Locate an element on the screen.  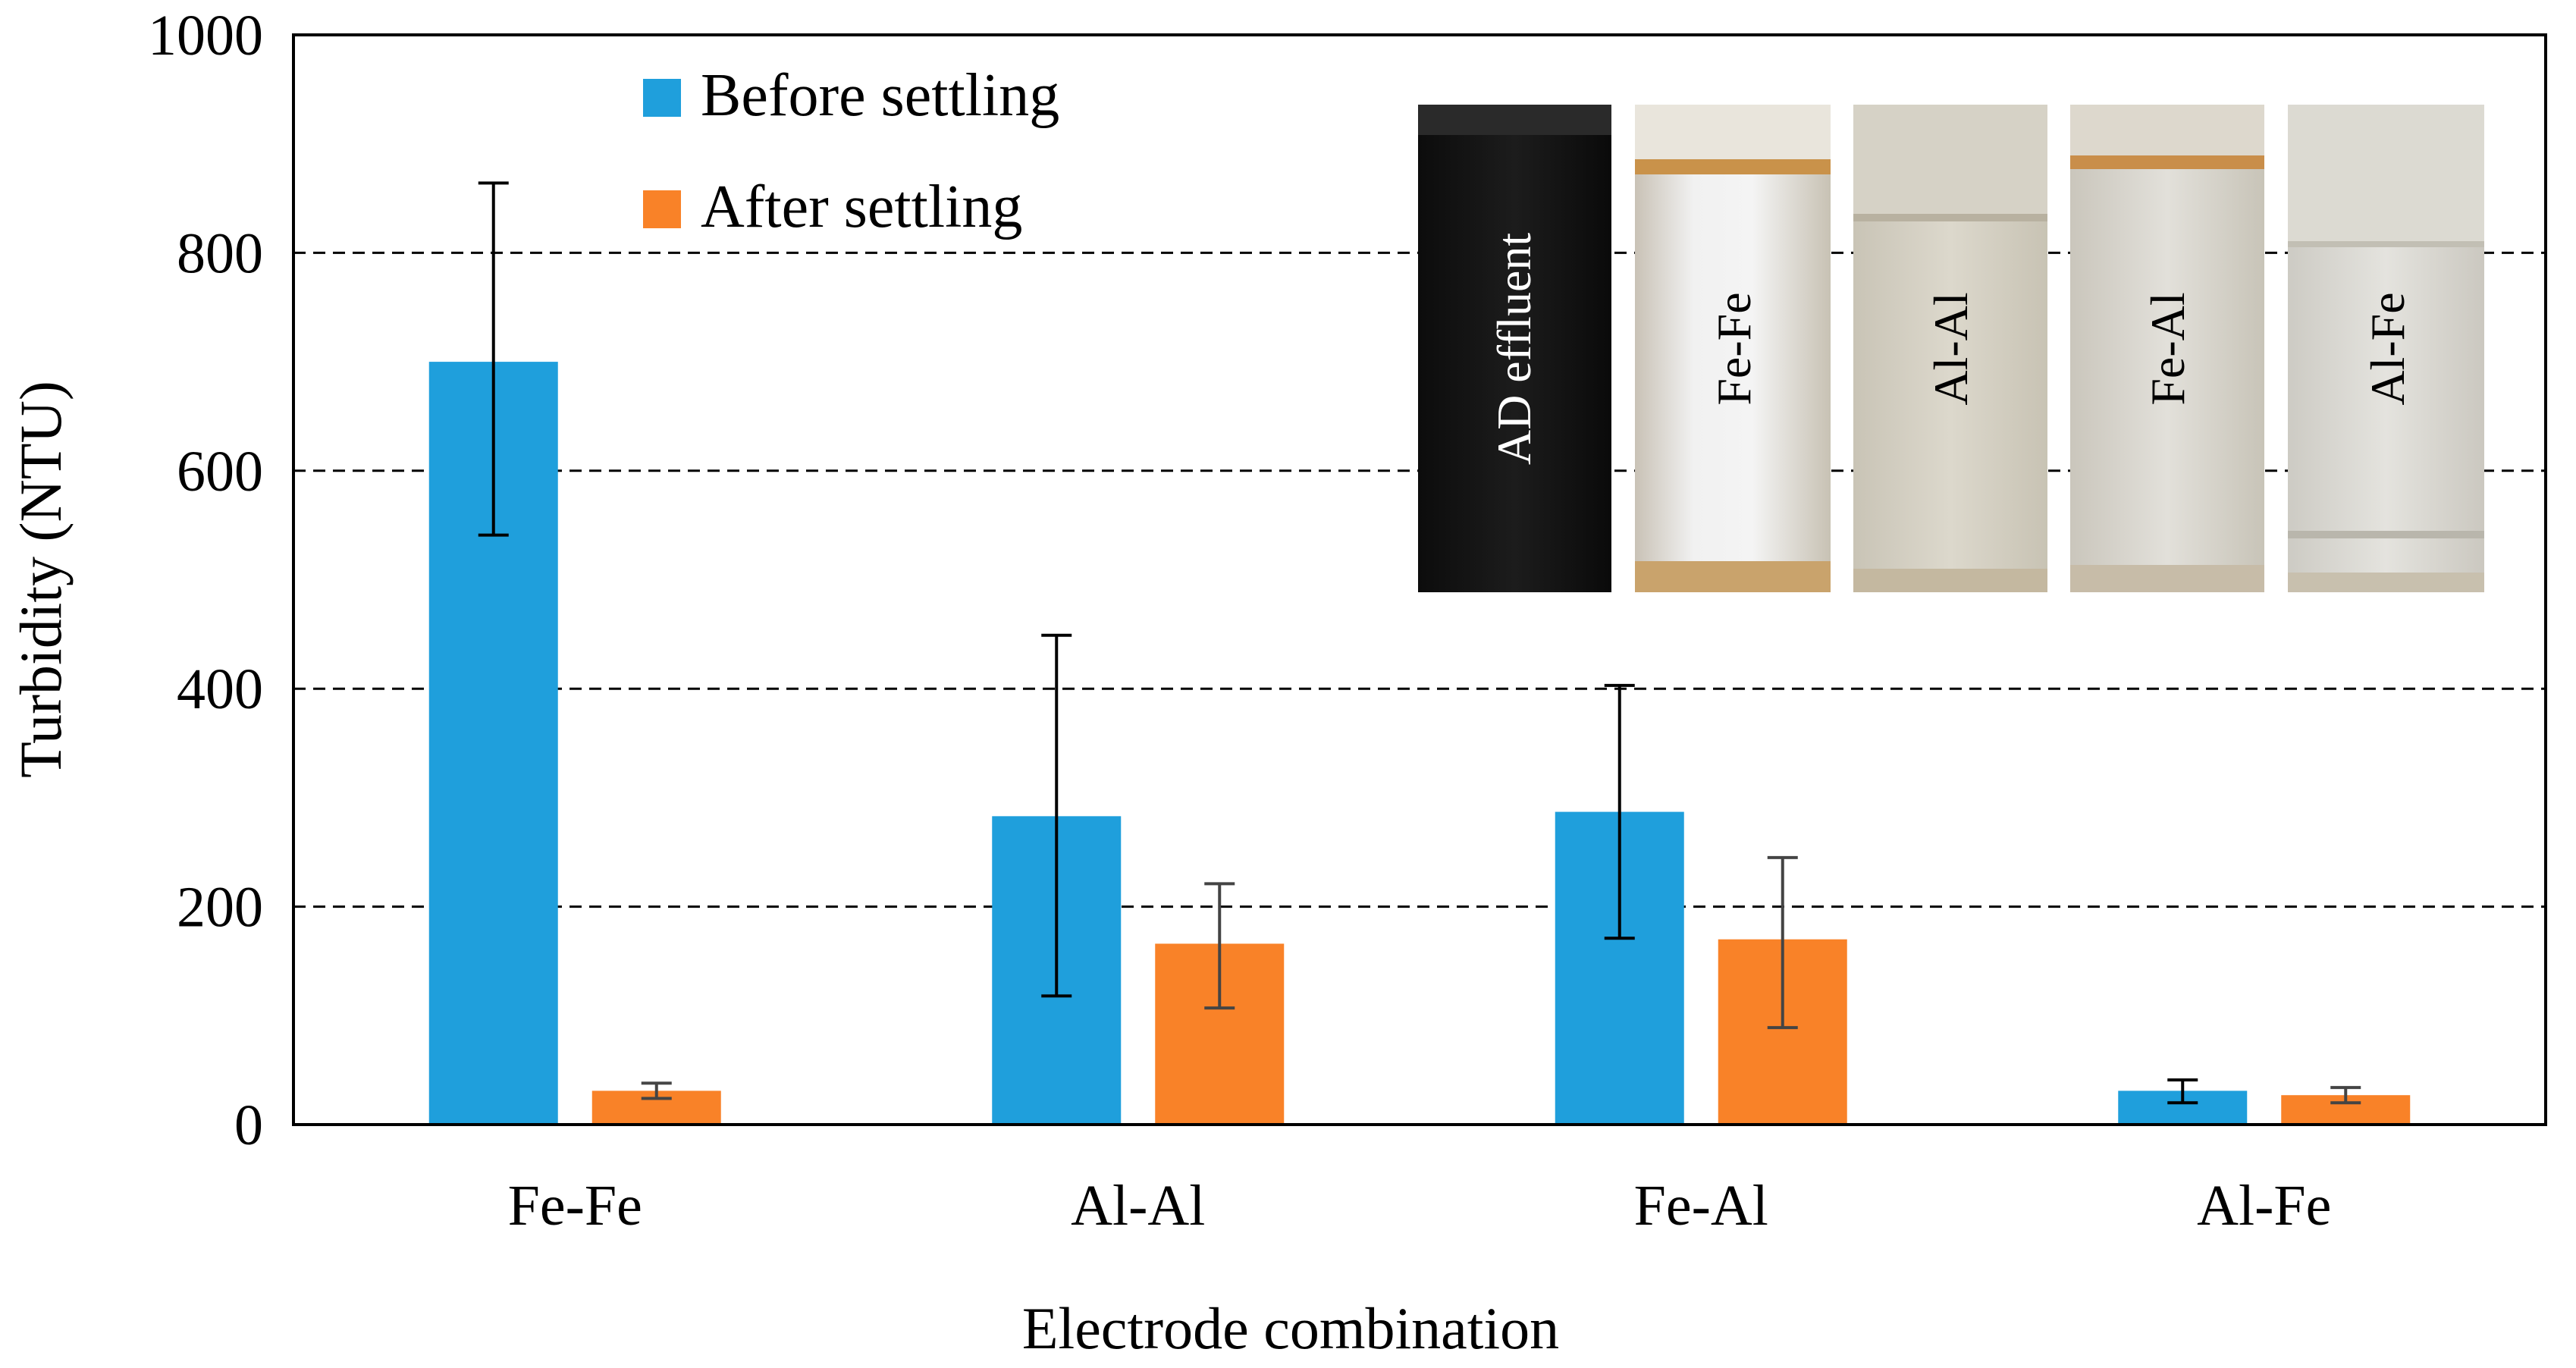
vial-photo-fe-al: Fe-Al is located at coordinates (2167, 348).